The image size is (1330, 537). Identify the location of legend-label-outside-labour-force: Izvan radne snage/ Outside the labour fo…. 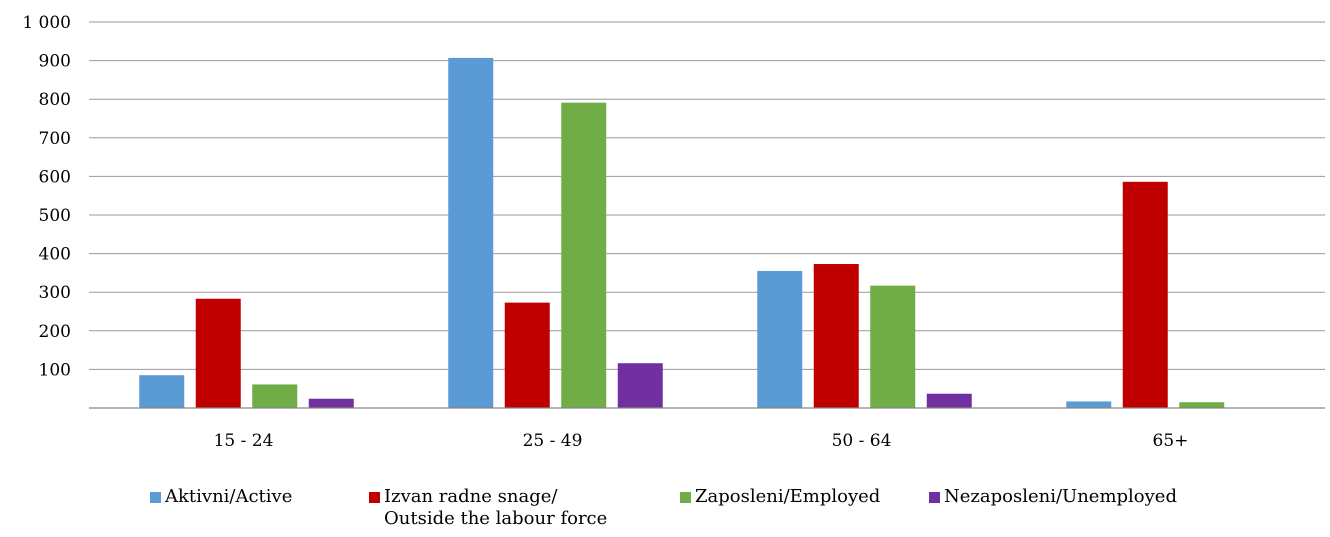
(496, 507).